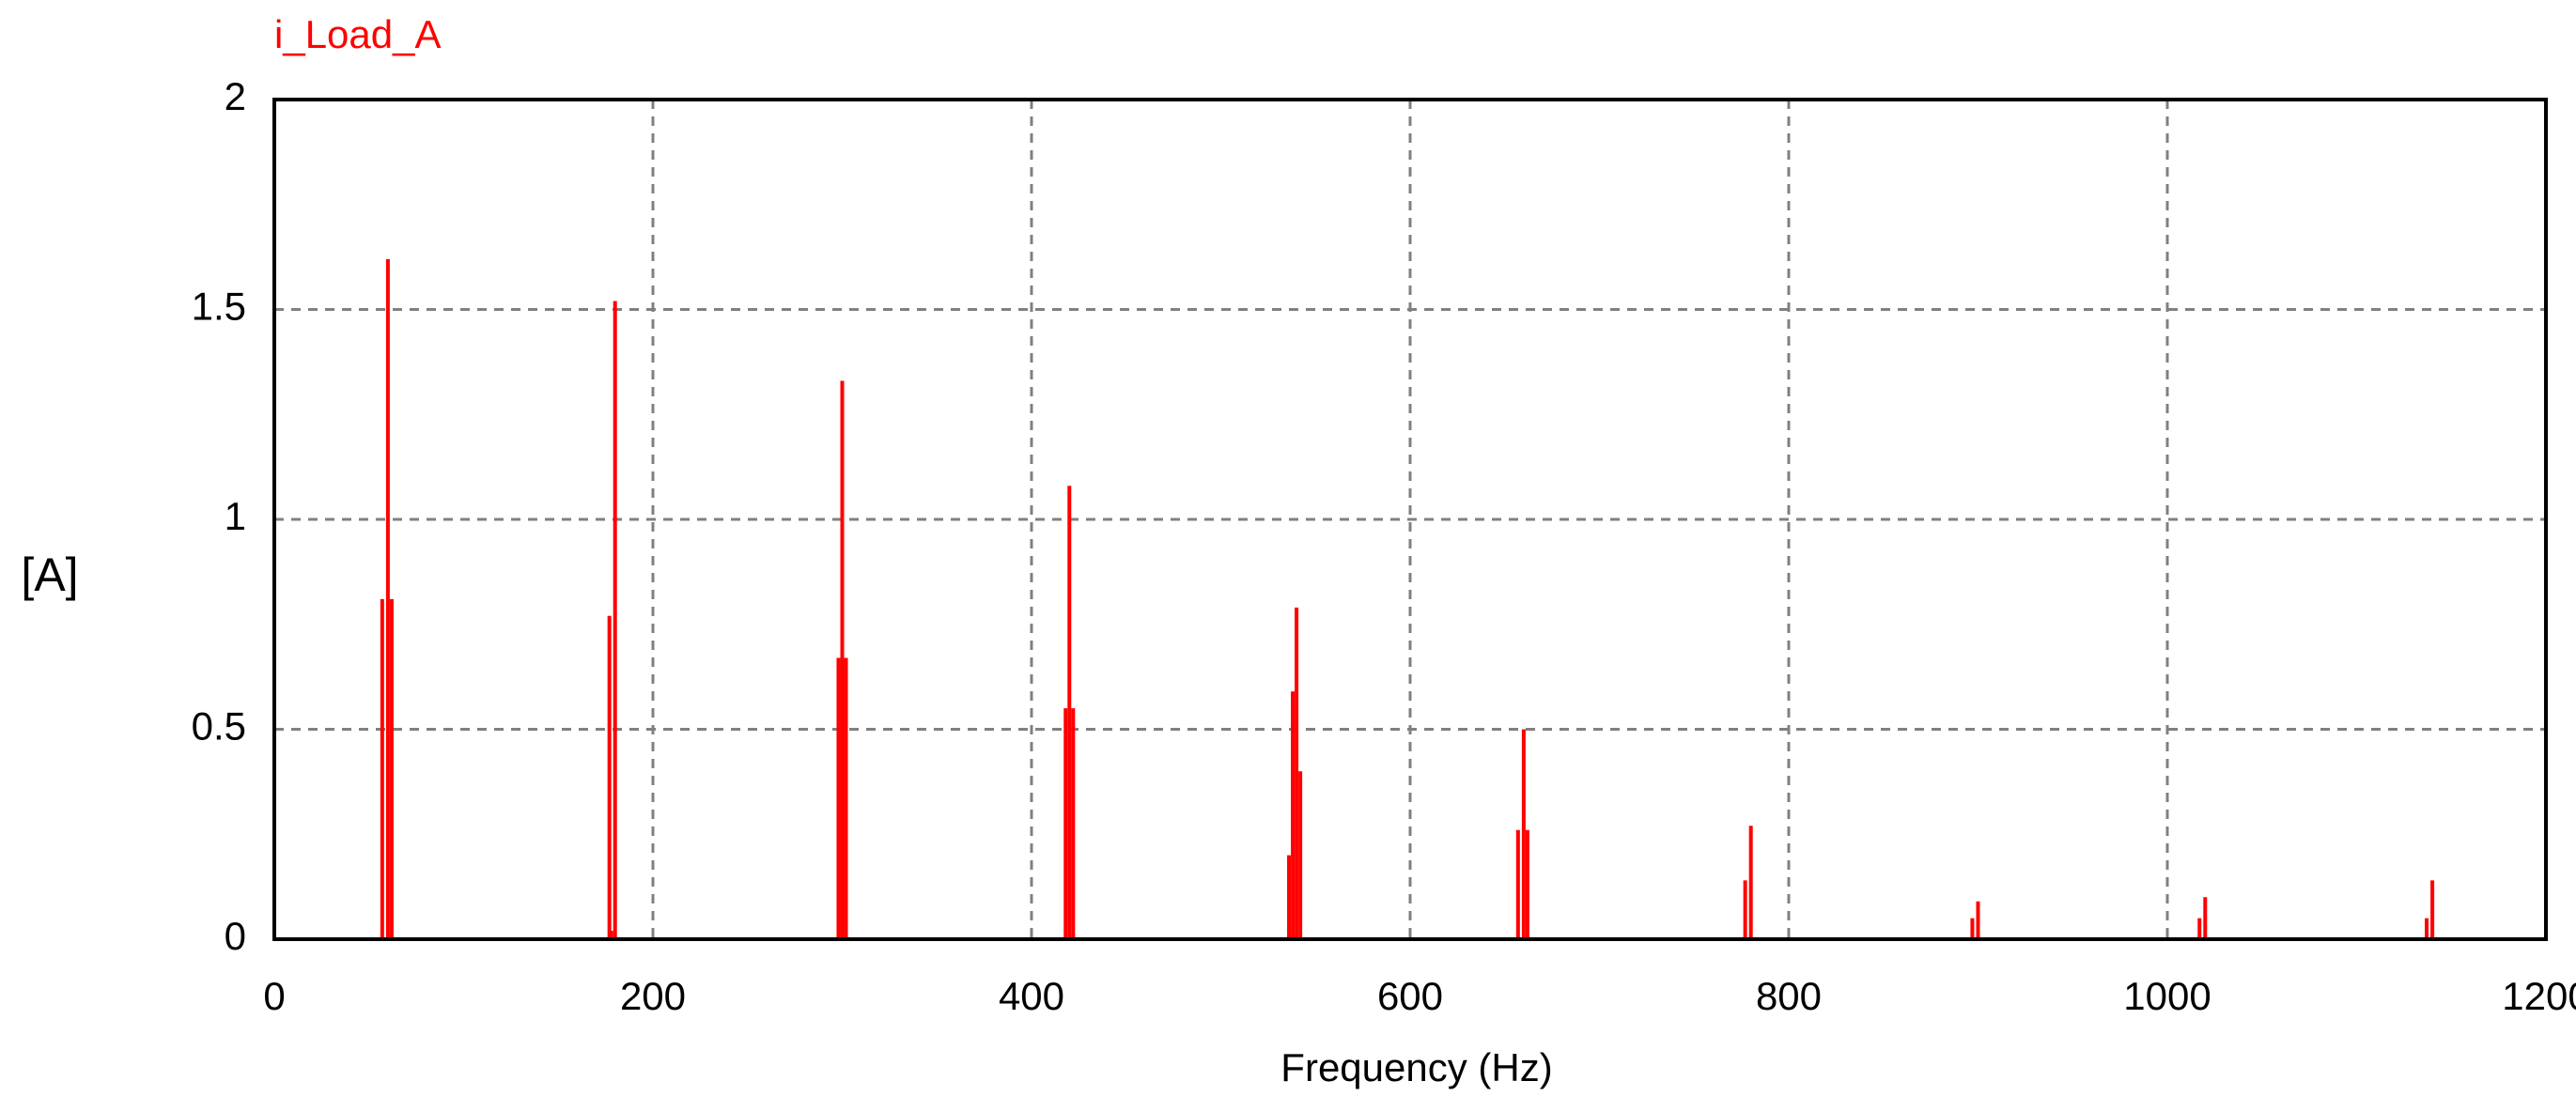 The height and width of the screenshot is (1112, 2576). Describe the element at coordinates (1789, 996) in the screenshot. I see `x-tick-label: 800` at that location.